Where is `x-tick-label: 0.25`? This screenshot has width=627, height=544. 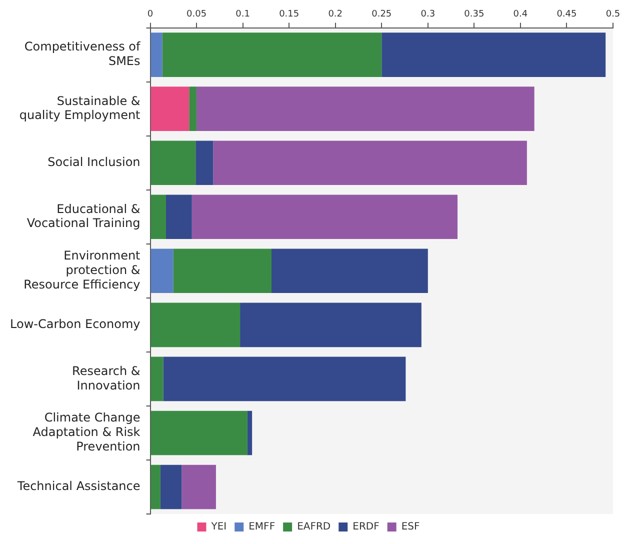 x-tick-label: 0.25 is located at coordinates (382, 15).